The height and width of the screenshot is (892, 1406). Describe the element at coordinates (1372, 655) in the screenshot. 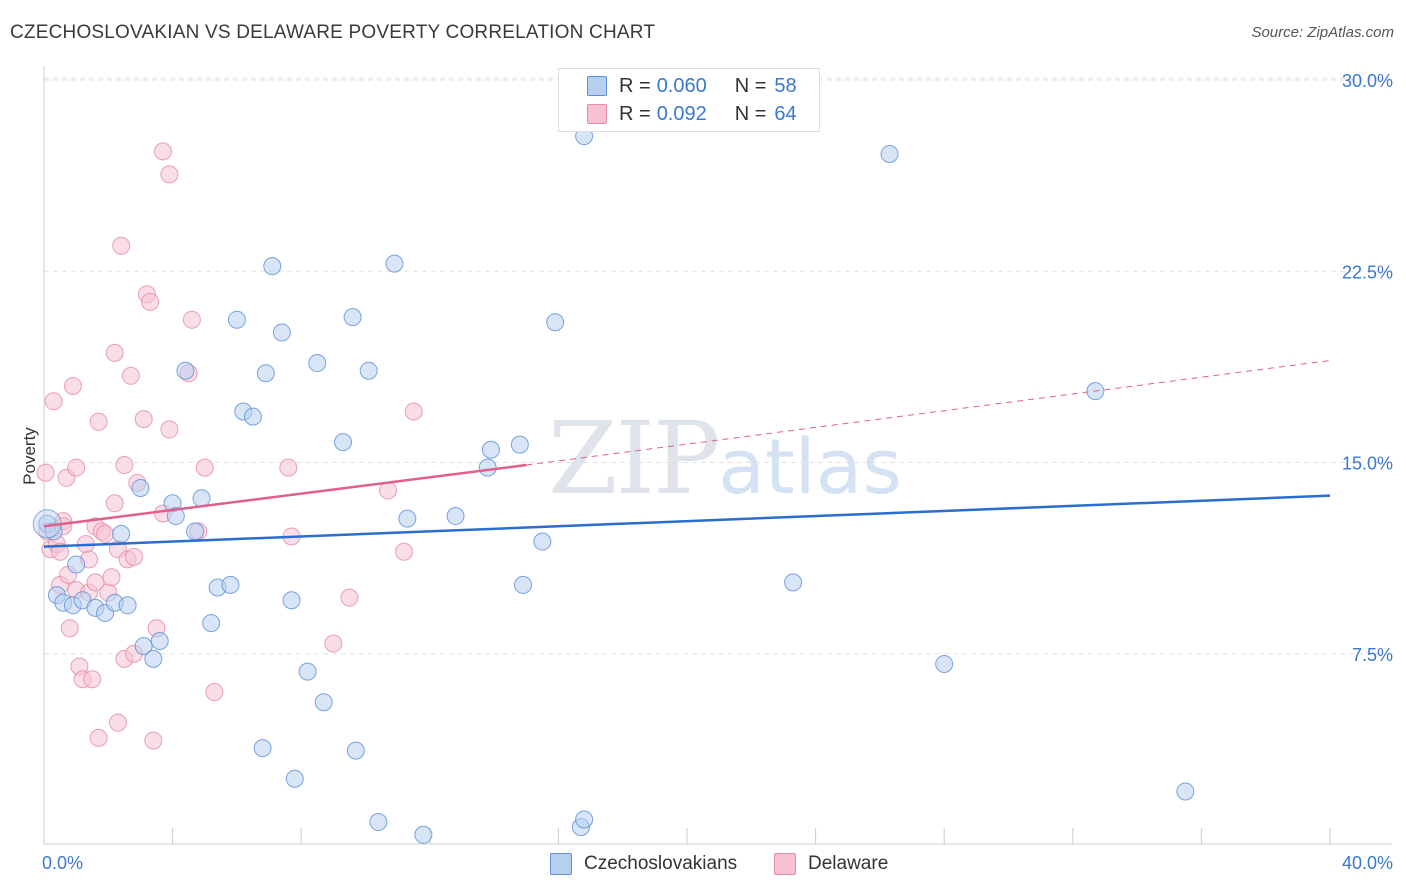

I see `y-tick-label: 7.5%` at that location.